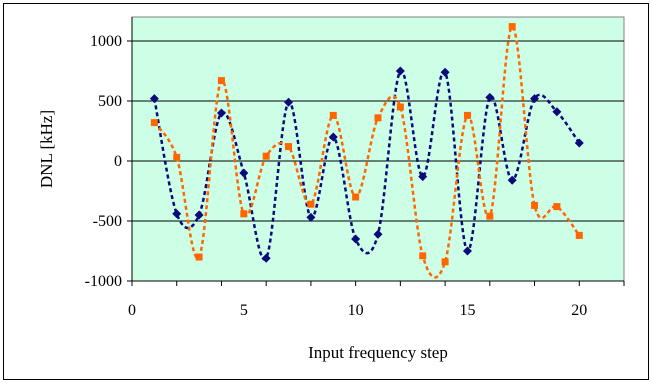 The image size is (652, 383). I want to click on y-axis-title: DNL [kHz], so click(46, 149).